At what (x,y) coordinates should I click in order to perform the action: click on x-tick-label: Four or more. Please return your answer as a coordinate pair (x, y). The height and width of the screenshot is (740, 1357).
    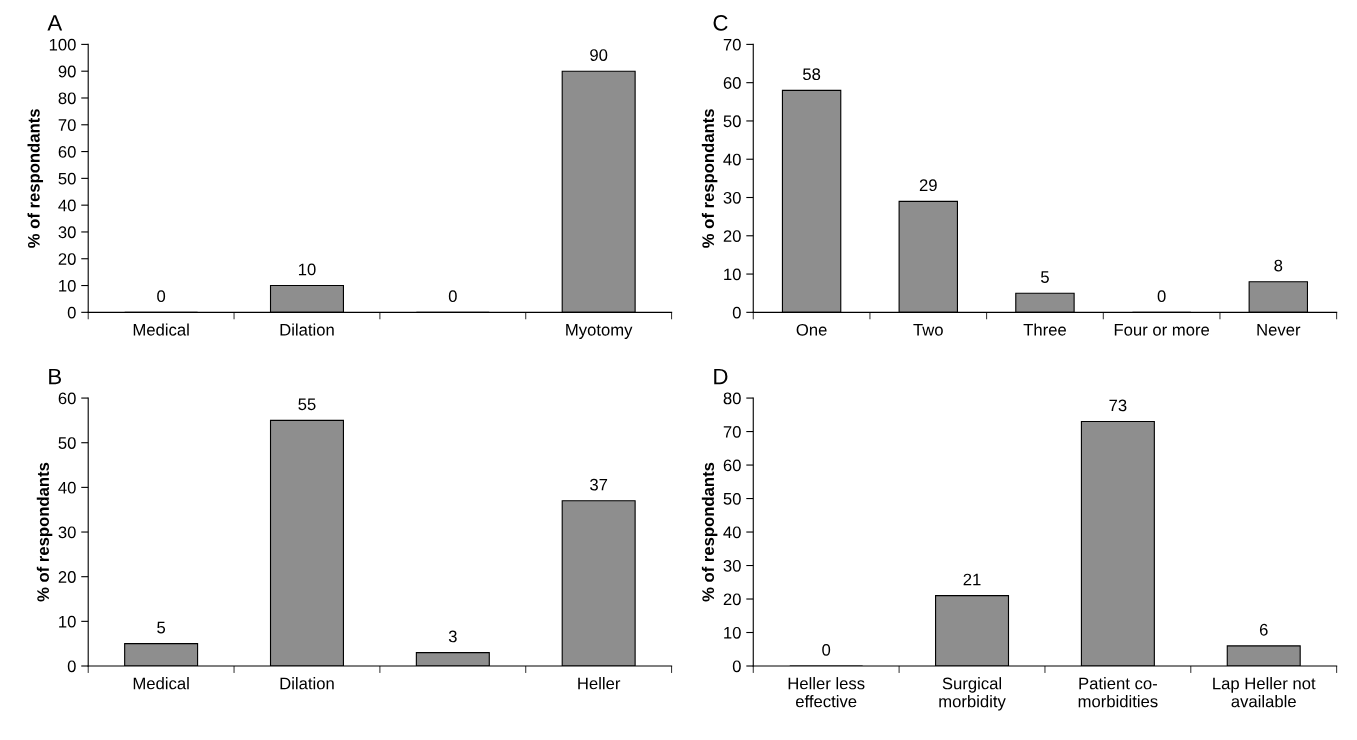
    Looking at the image, I should click on (1162, 330).